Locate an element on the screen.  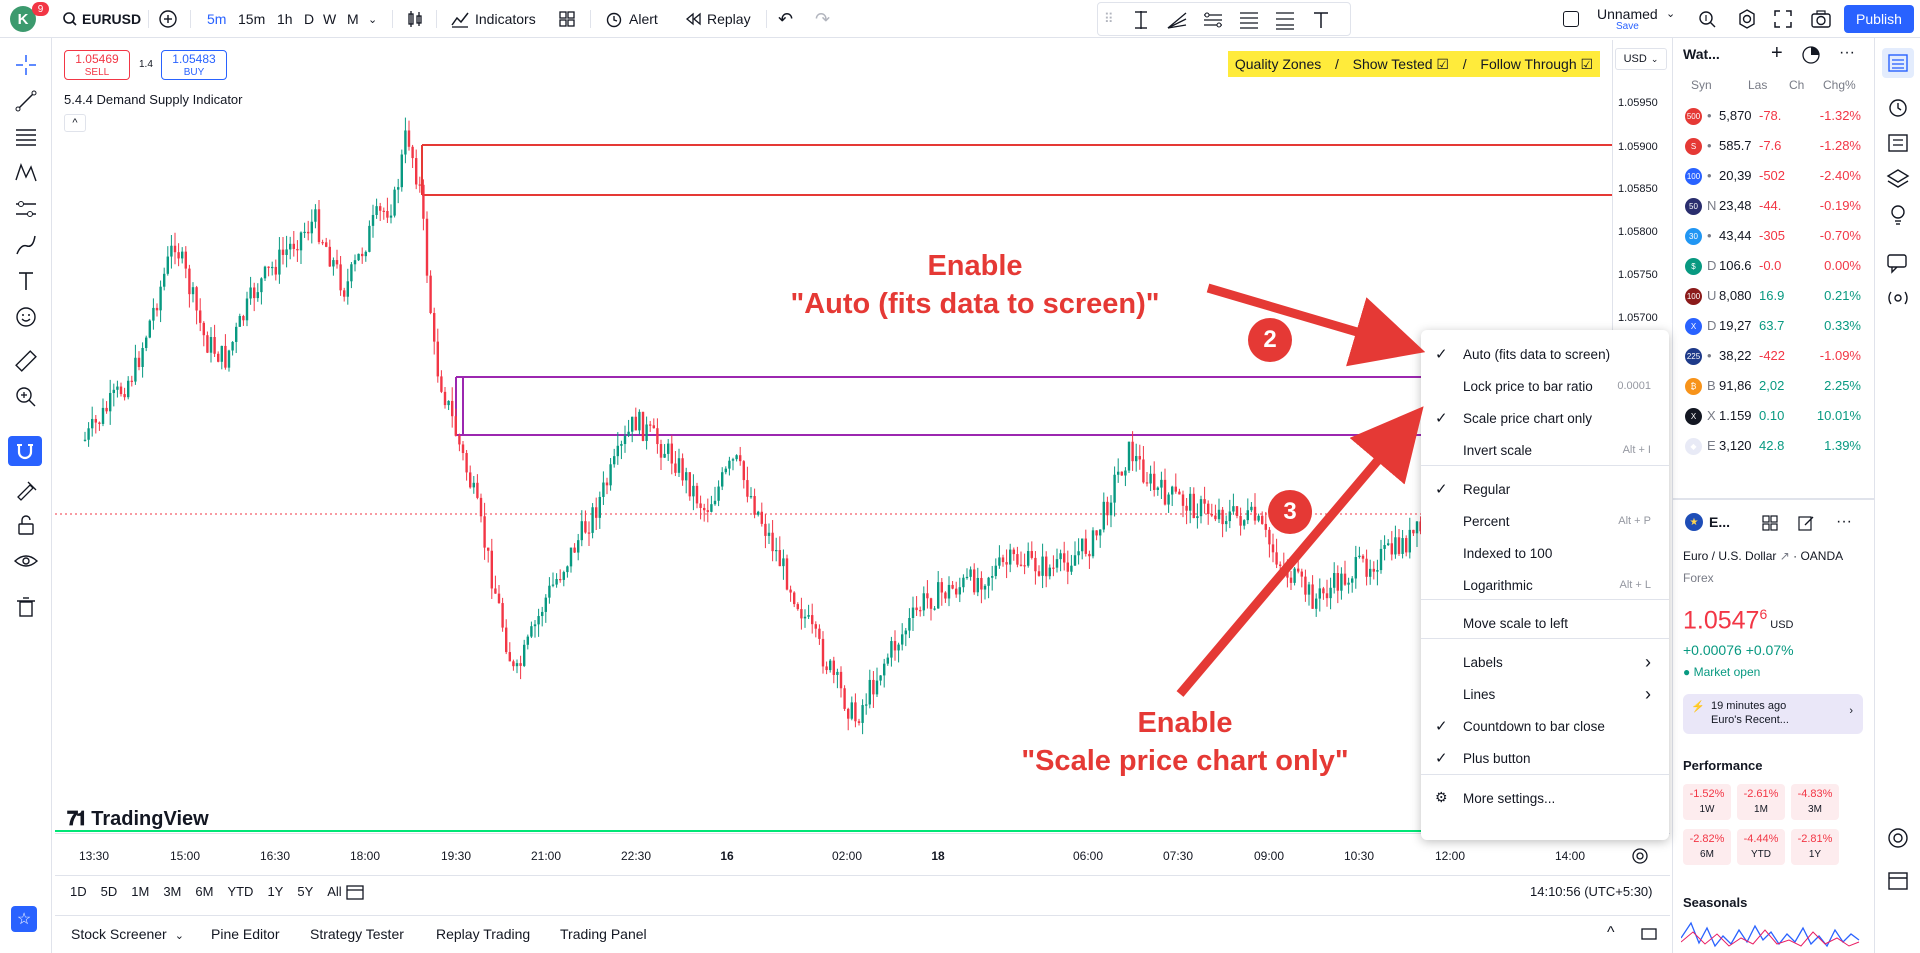
layout-name: Unnamed is located at coordinates (1627, 14).